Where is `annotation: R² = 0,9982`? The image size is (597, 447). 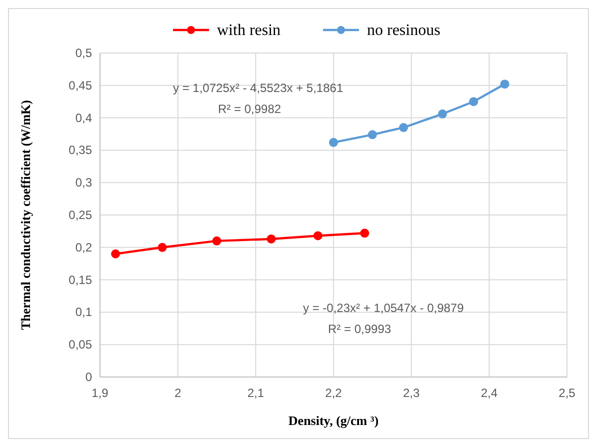 annotation: R² = 0,9982 is located at coordinates (250, 109).